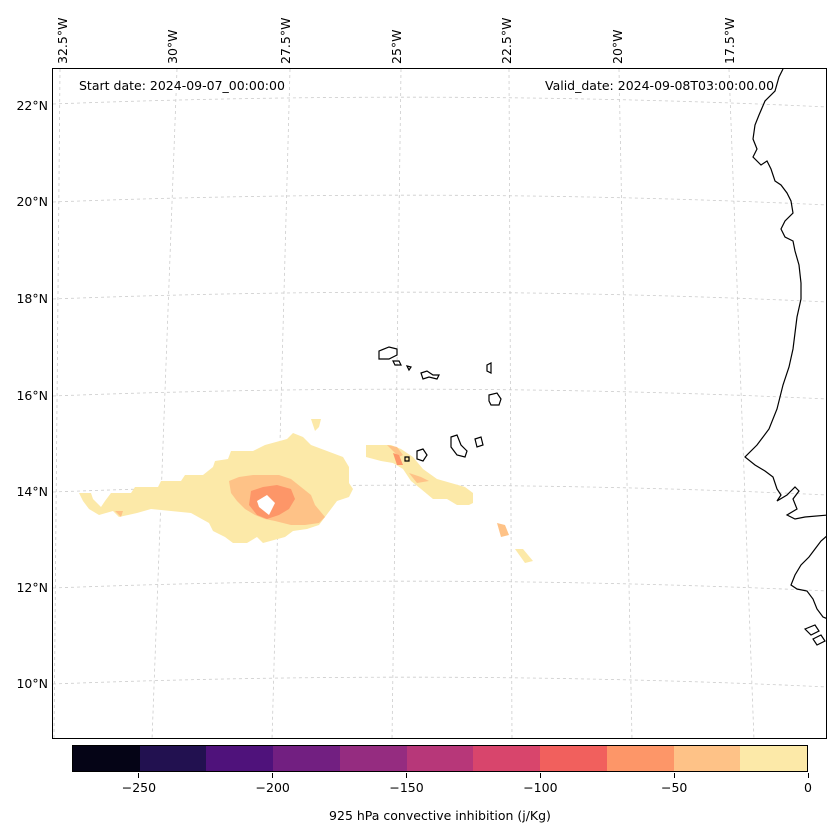 The width and height of the screenshot is (837, 836). I want to click on colorbar-tick-label: −150, so click(406, 787).